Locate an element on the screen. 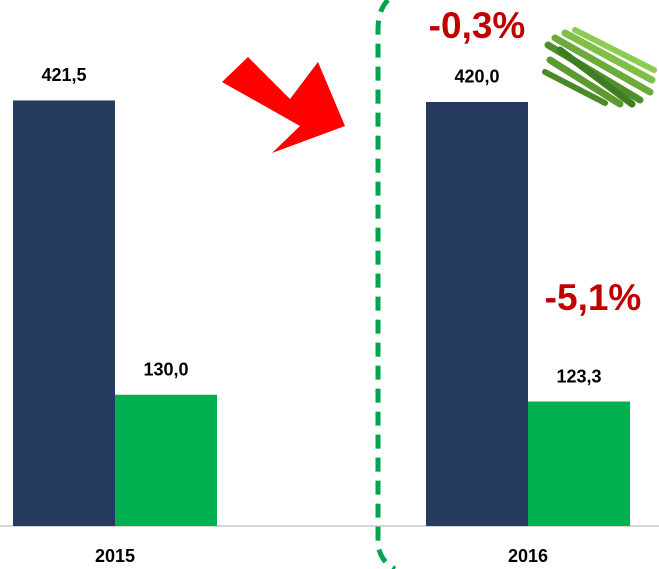 Image resolution: width=659 pixels, height=569 pixels. data-label: 130,0 is located at coordinates (165, 370).